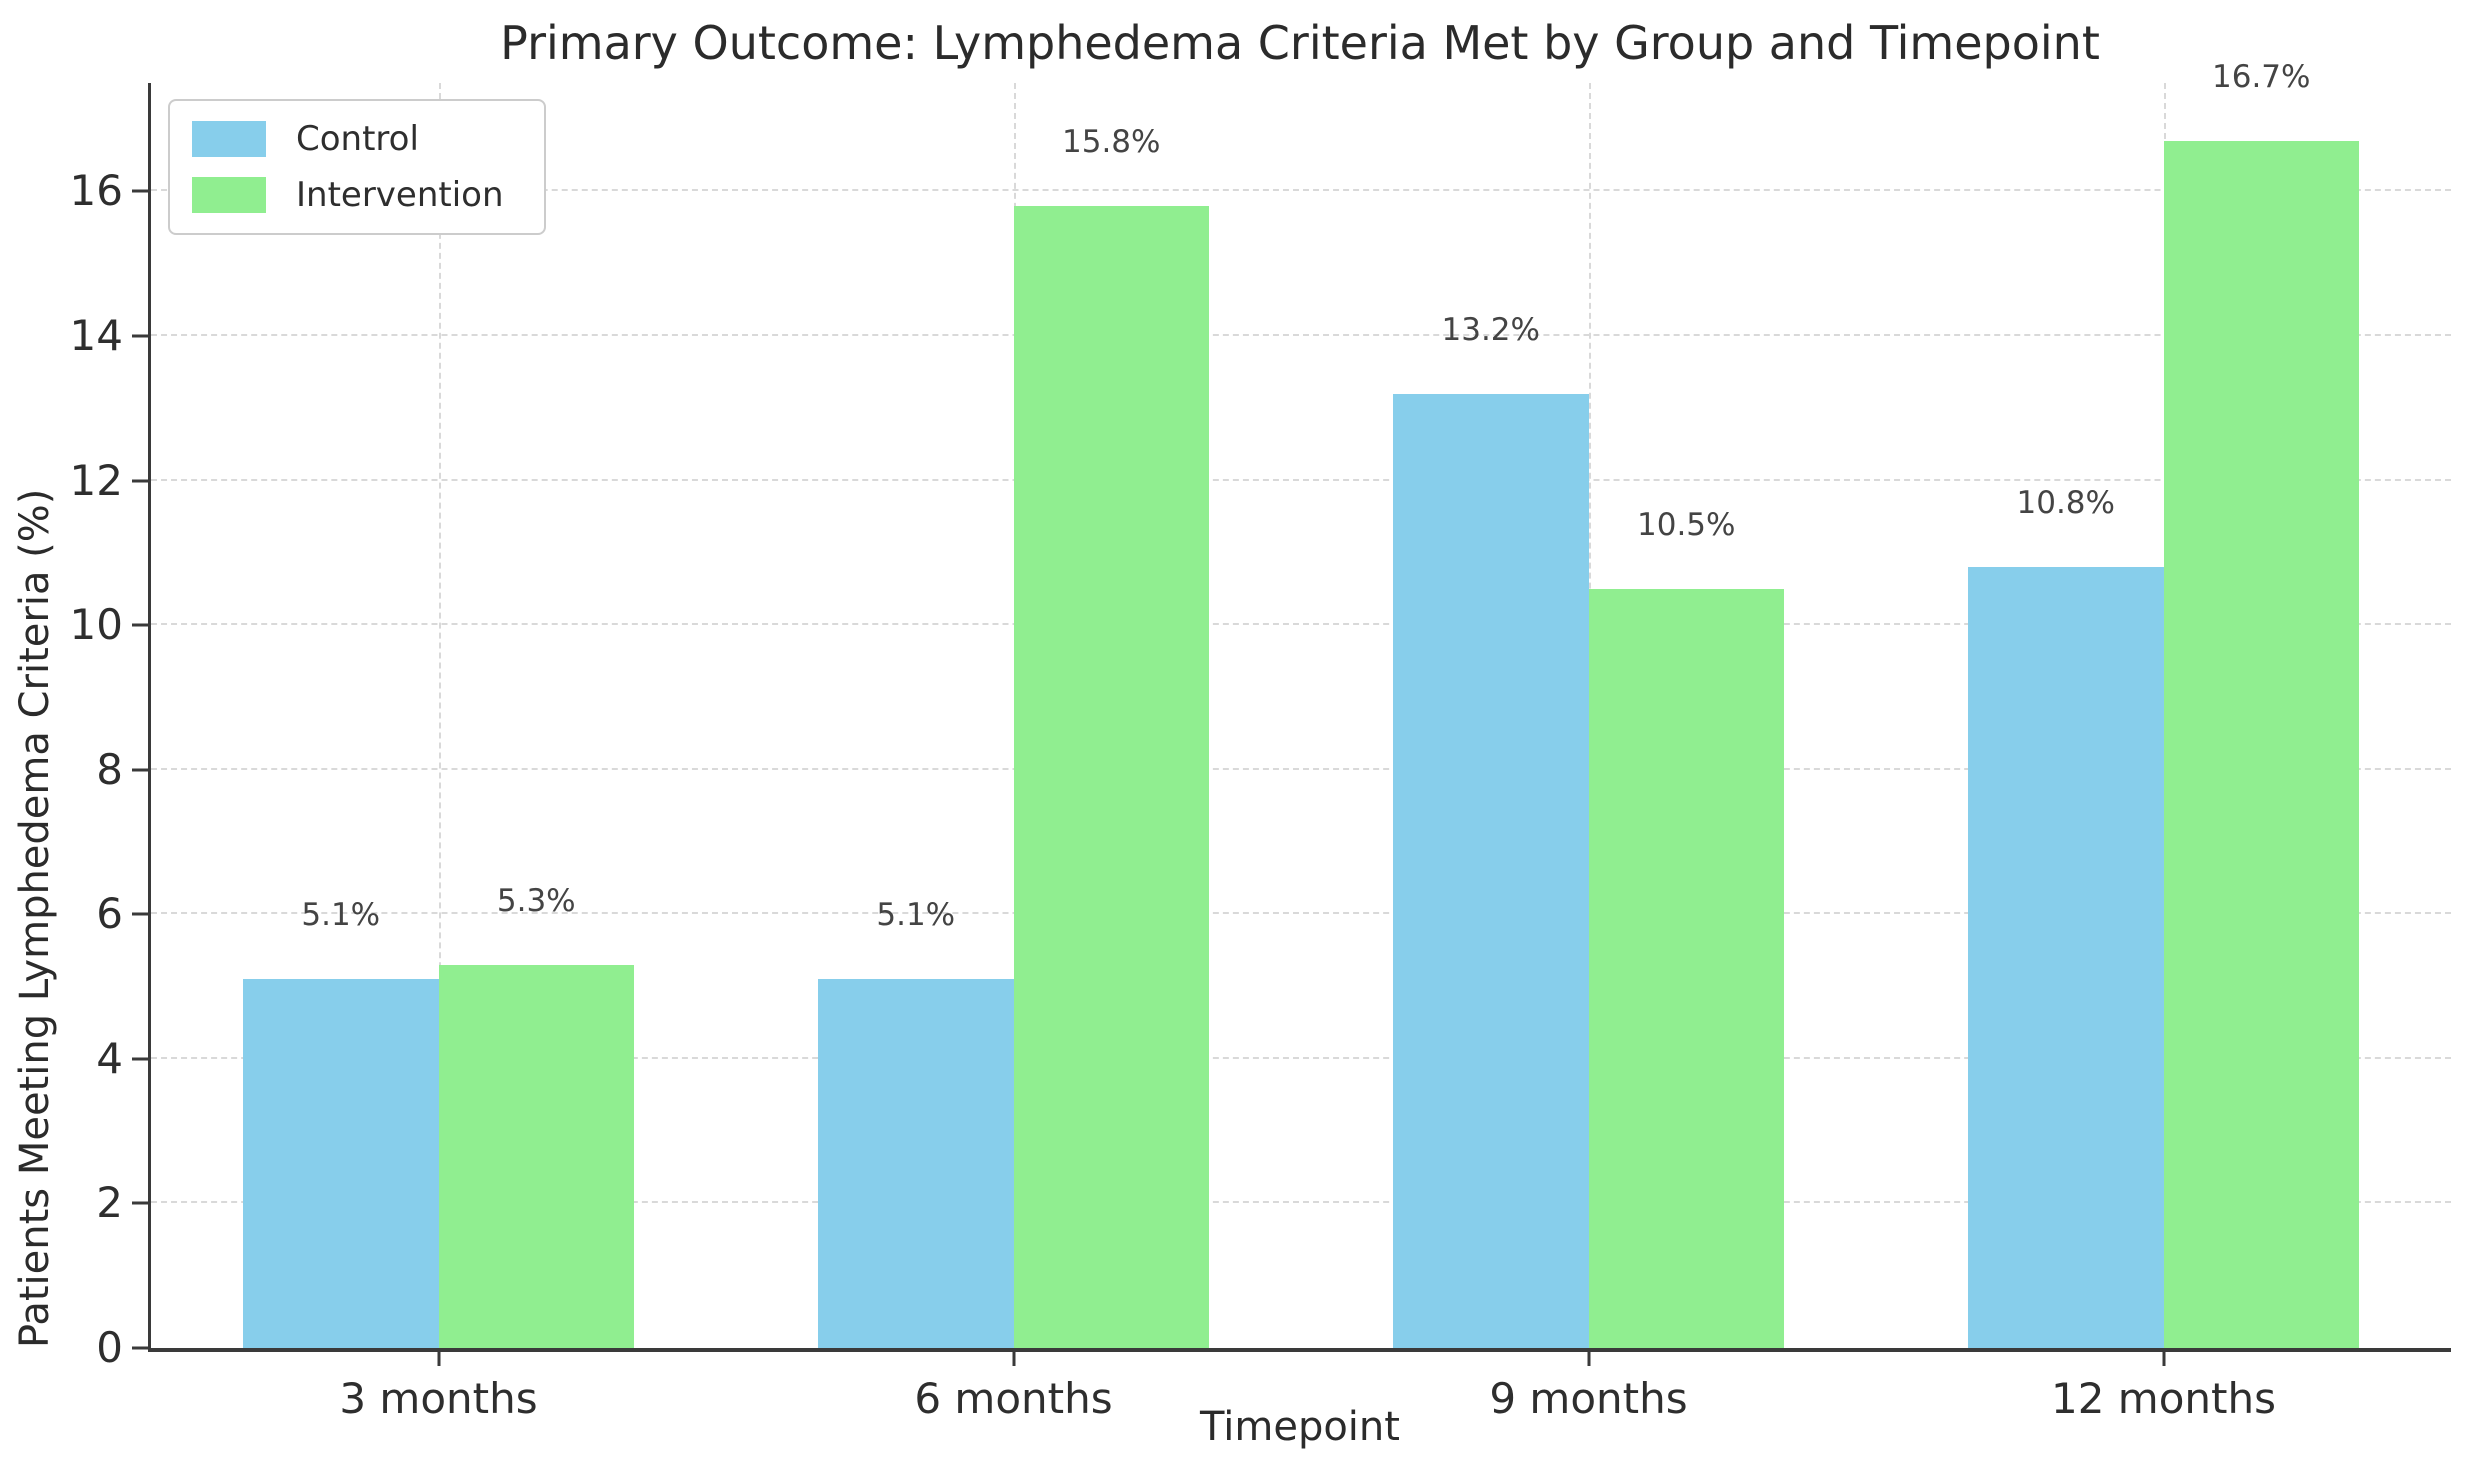  Describe the element at coordinates (357, 167) in the screenshot. I see `legend: Control Intervention` at that location.